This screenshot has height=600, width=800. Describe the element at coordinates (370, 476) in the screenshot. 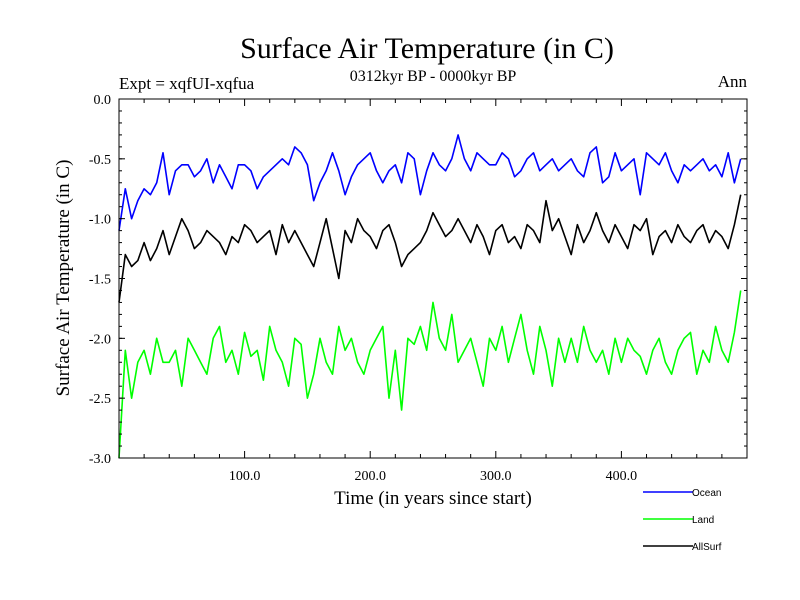

I see `x-tick-label: 200.0` at that location.